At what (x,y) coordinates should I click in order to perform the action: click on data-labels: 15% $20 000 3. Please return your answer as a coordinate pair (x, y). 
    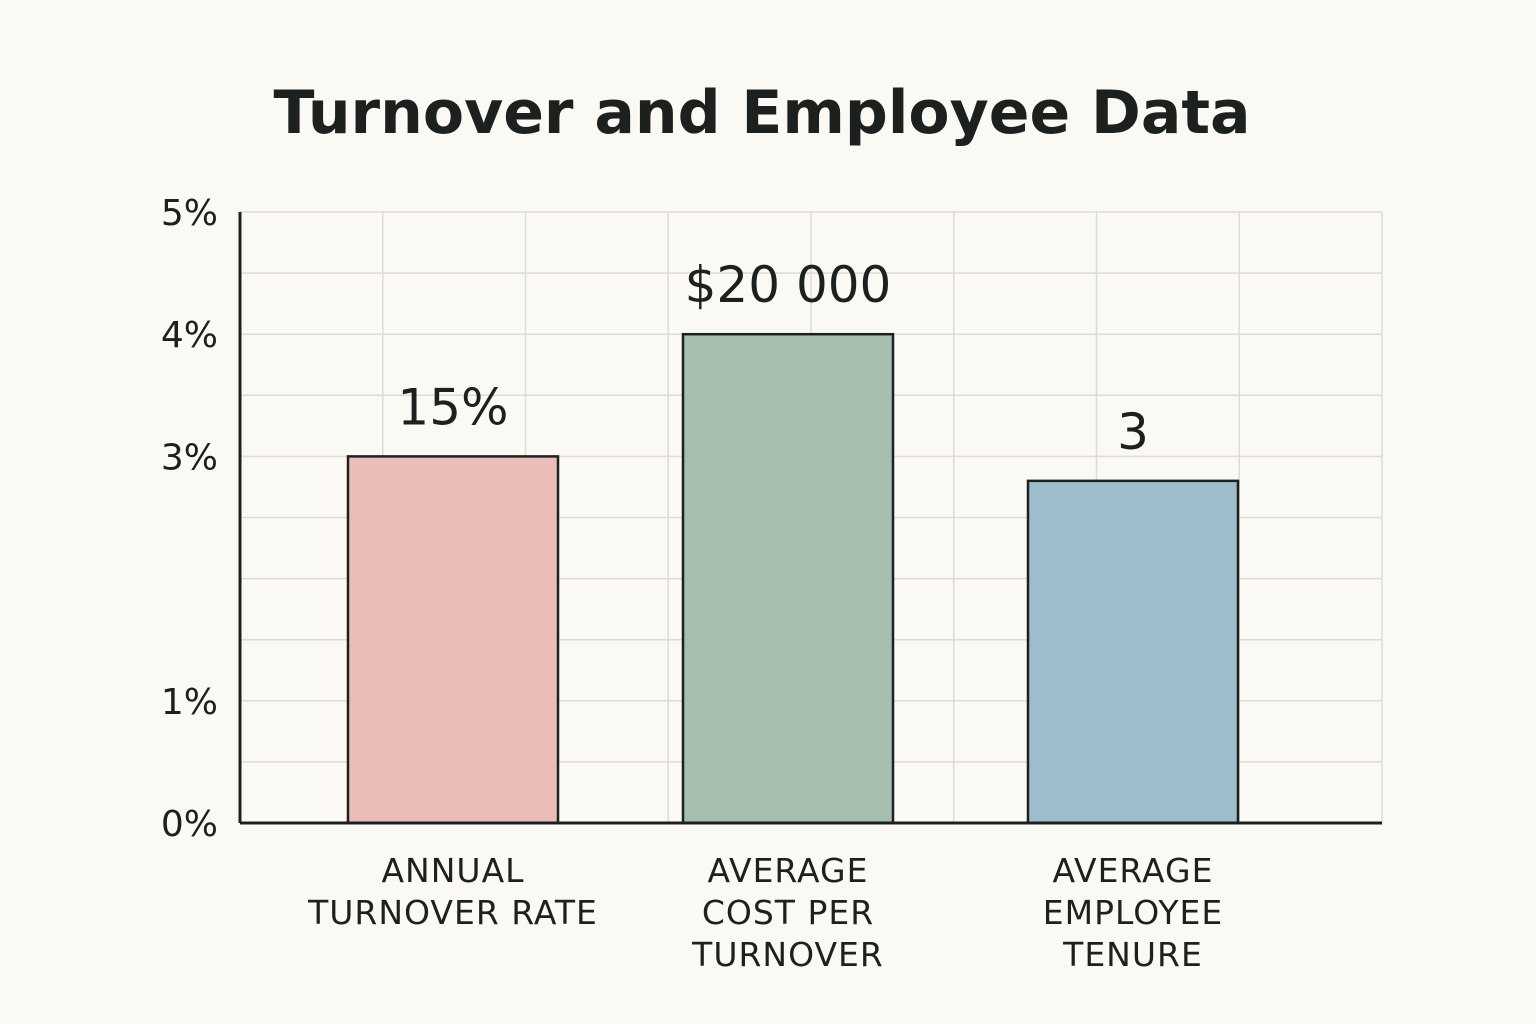
    Looking at the image, I should click on (772, 358).